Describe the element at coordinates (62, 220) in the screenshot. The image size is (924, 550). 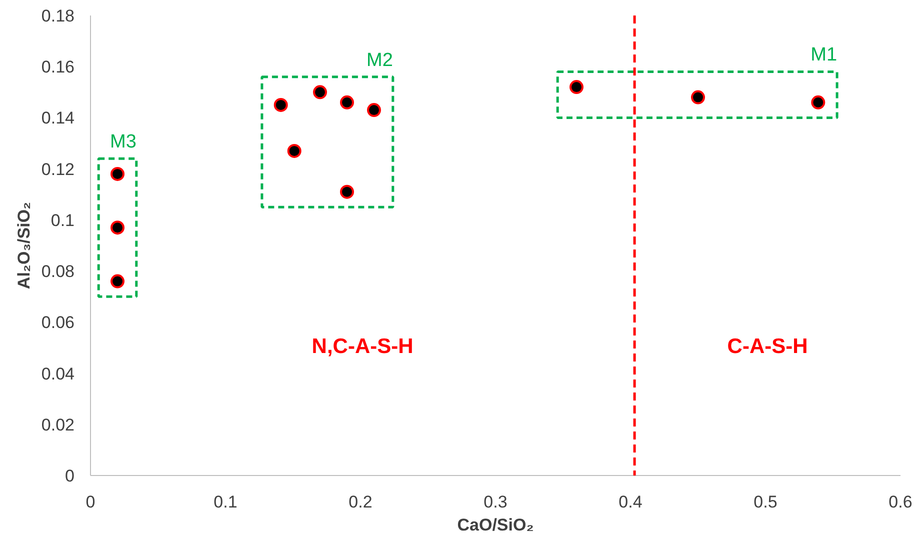
I see `y-tick-label: 0.1` at that location.